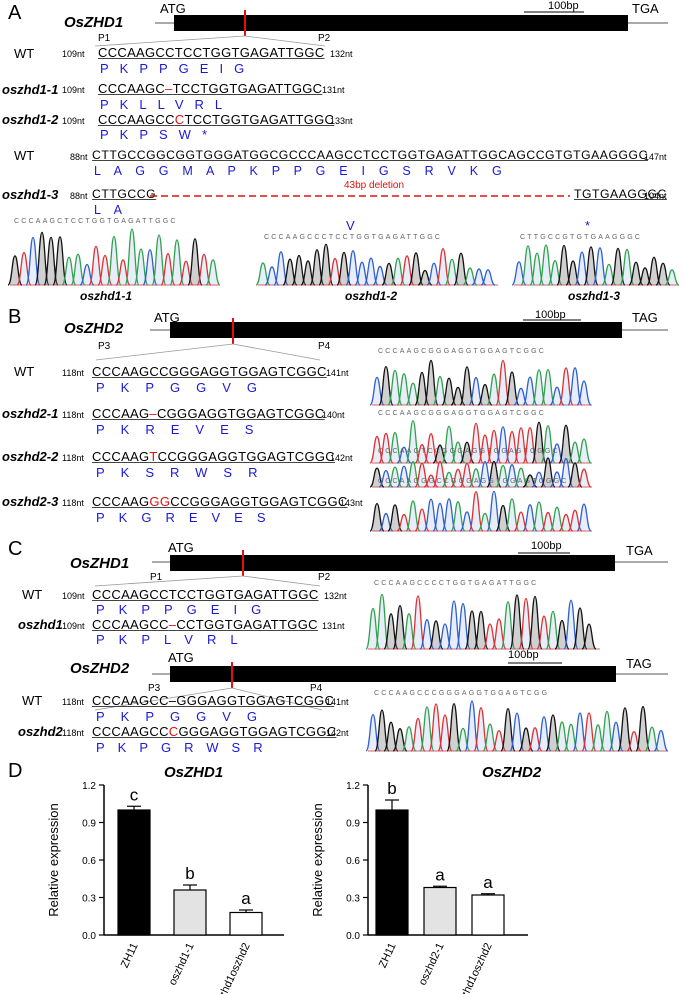  What do you see at coordinates (469, 451) in the screenshot?
I see `chromatogram-bases: CCCAAGTCCGGGAGGTGGAGTCGGC` at bounding box center [469, 451].